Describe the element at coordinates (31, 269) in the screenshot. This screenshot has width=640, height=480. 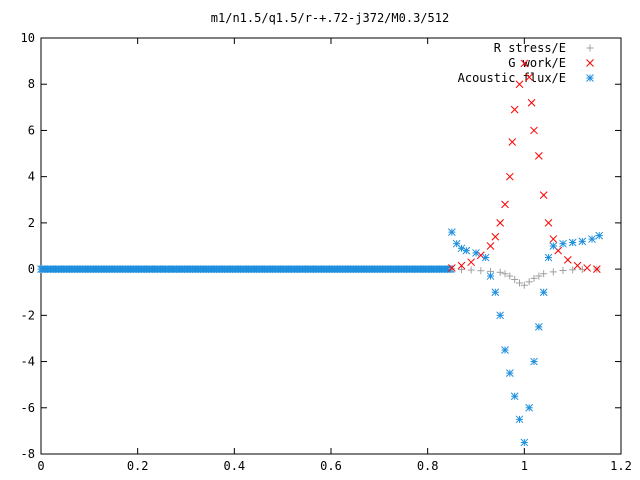
I see `y-tick-label: 0` at that location.